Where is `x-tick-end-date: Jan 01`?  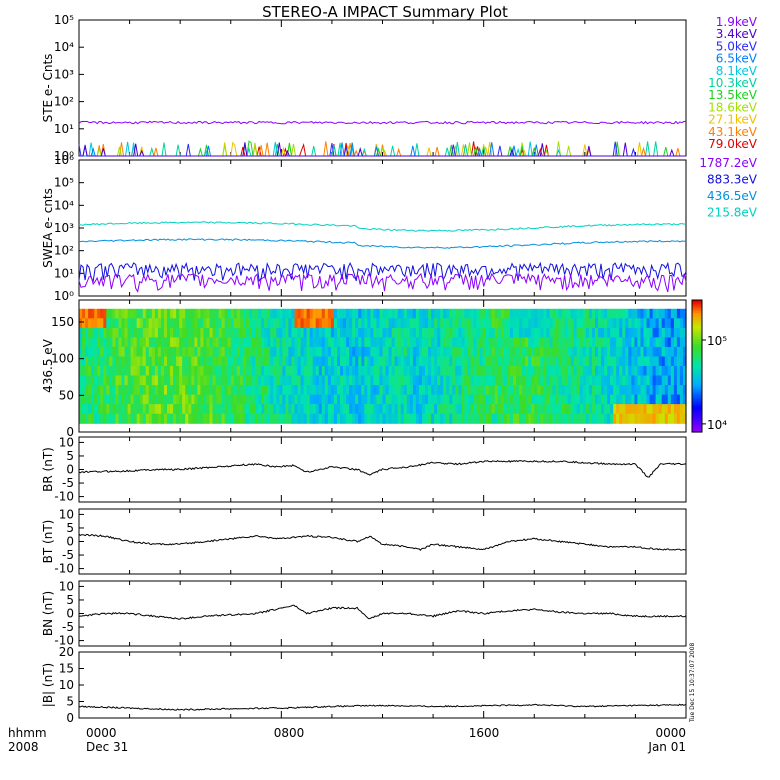 x-tick-end-date: Jan 01 is located at coordinates (666, 747).